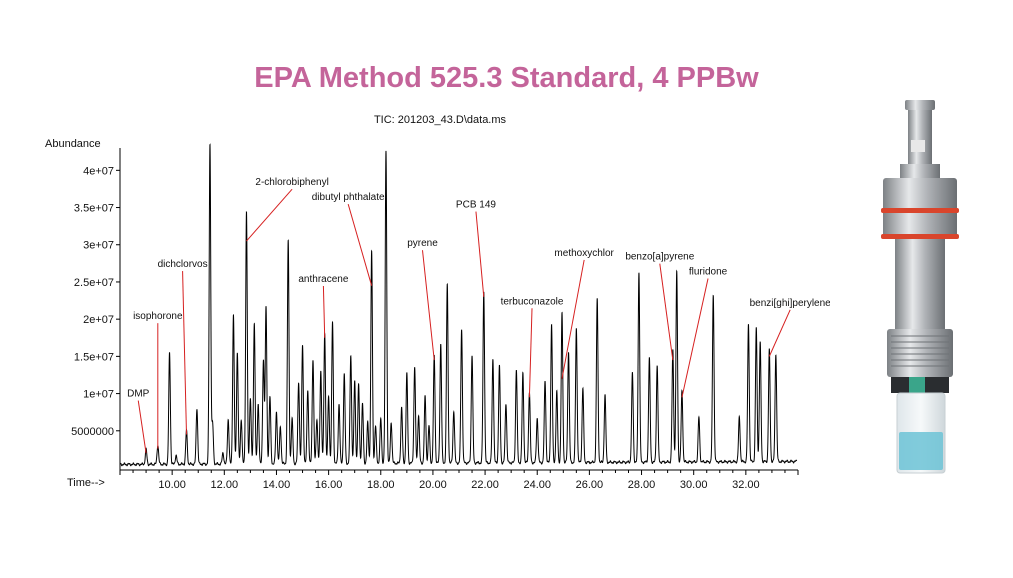 The image size is (1013, 578). I want to click on peak-annotation: fluridone, so click(704, 332).